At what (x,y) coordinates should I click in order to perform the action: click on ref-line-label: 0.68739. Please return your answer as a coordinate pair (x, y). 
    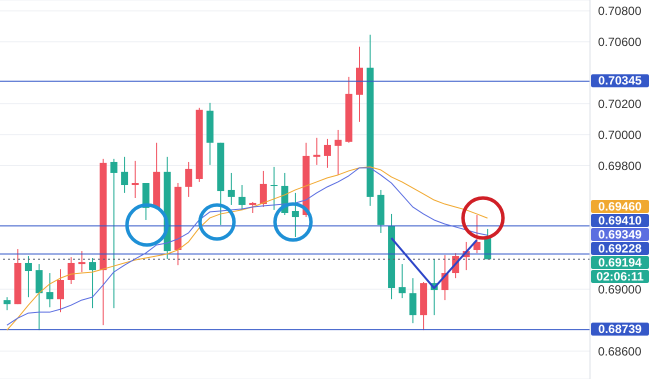
    Looking at the image, I should click on (620, 329).